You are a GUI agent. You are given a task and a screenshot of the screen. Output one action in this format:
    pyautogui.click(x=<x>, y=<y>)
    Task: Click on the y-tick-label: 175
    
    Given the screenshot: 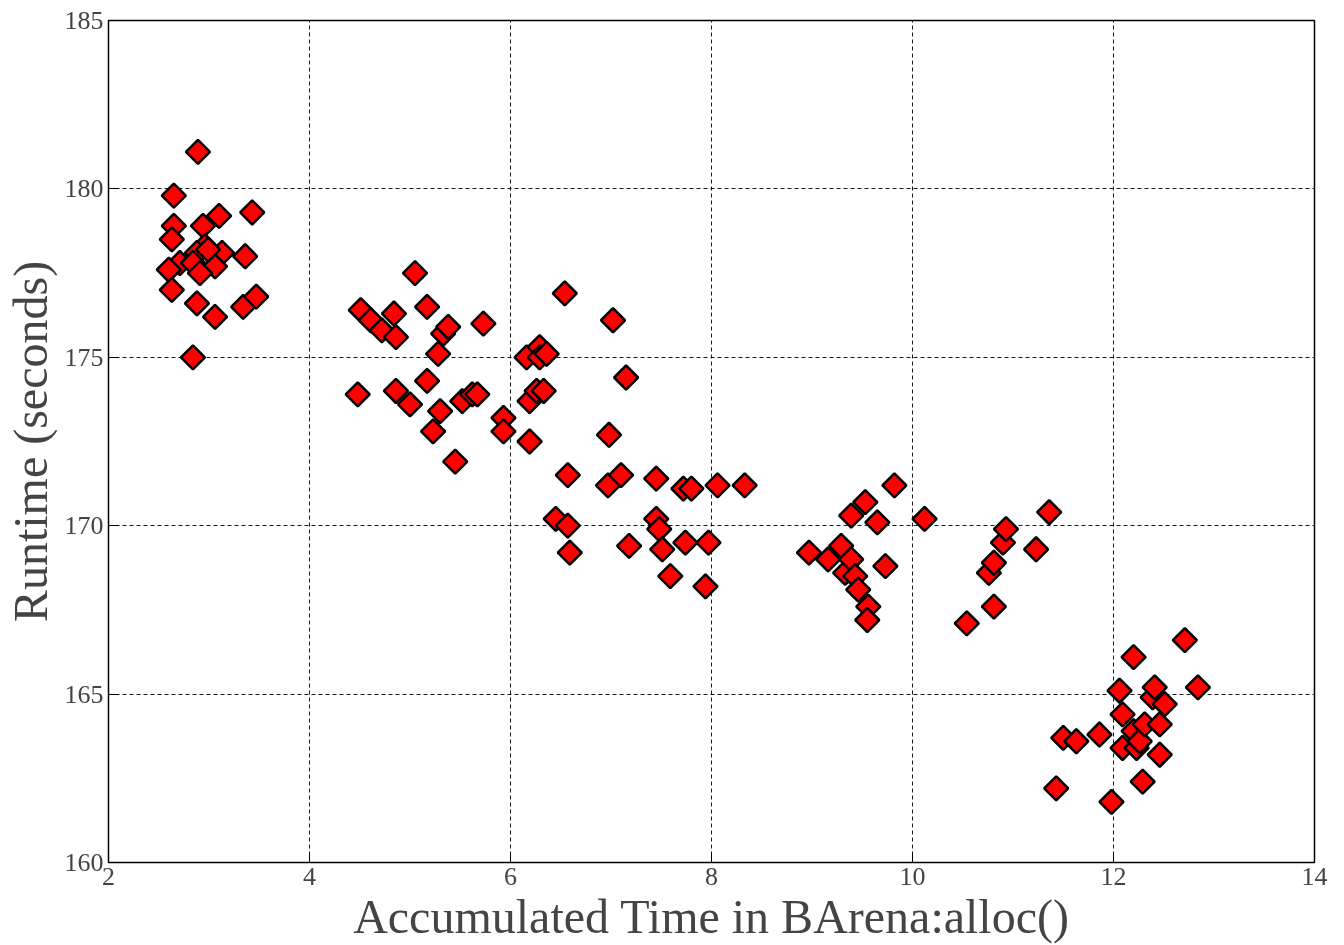 What is the action you would take?
    pyautogui.click(x=84, y=357)
    